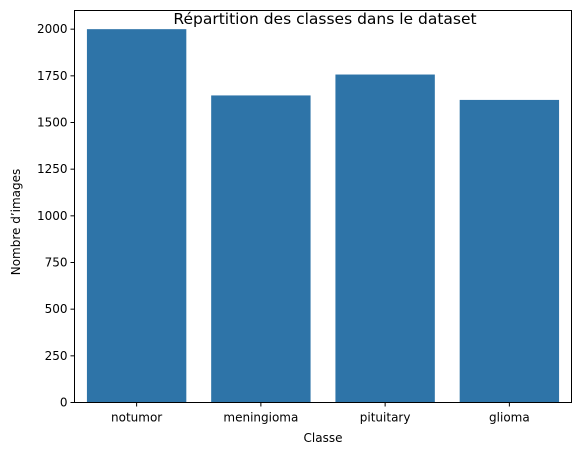 The width and height of the screenshot is (580, 455). What do you see at coordinates (509, 418) in the screenshot?
I see `x-tick-label: glioma` at bounding box center [509, 418].